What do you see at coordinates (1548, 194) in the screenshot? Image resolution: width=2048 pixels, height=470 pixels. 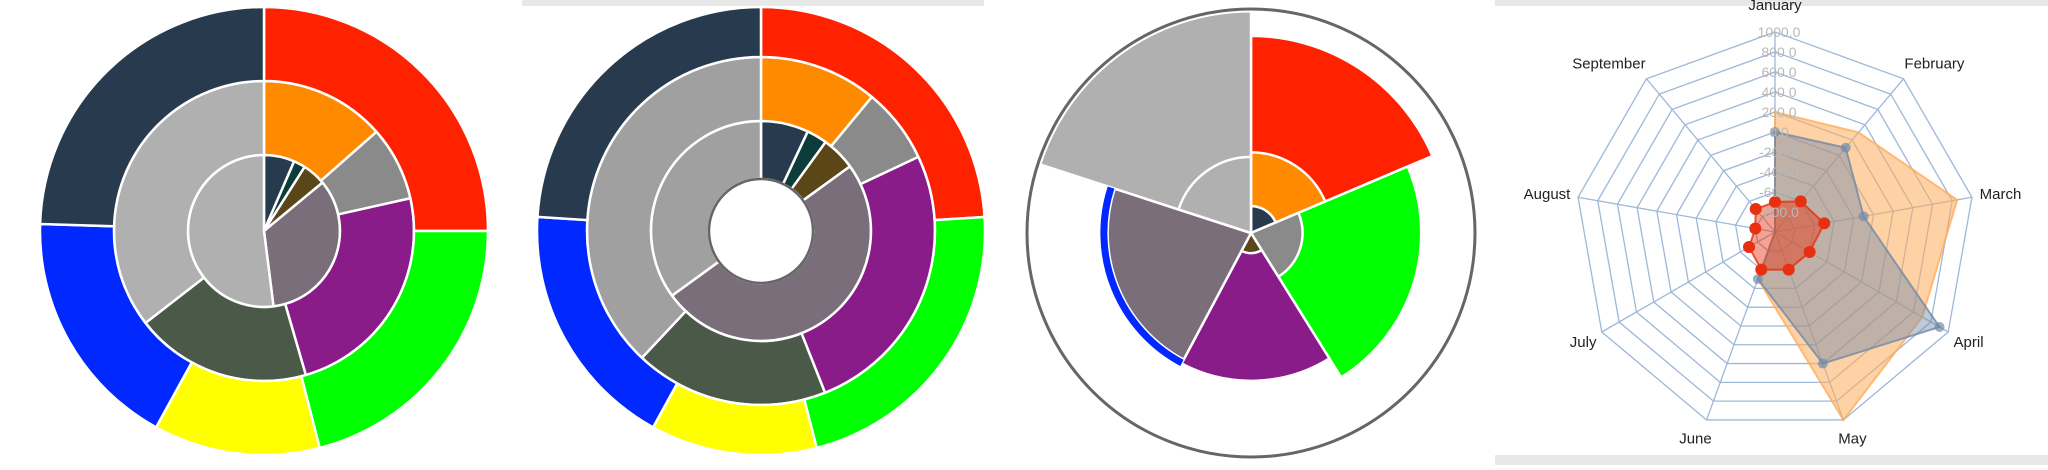 I see `radar-category-label-8: August` at bounding box center [1548, 194].